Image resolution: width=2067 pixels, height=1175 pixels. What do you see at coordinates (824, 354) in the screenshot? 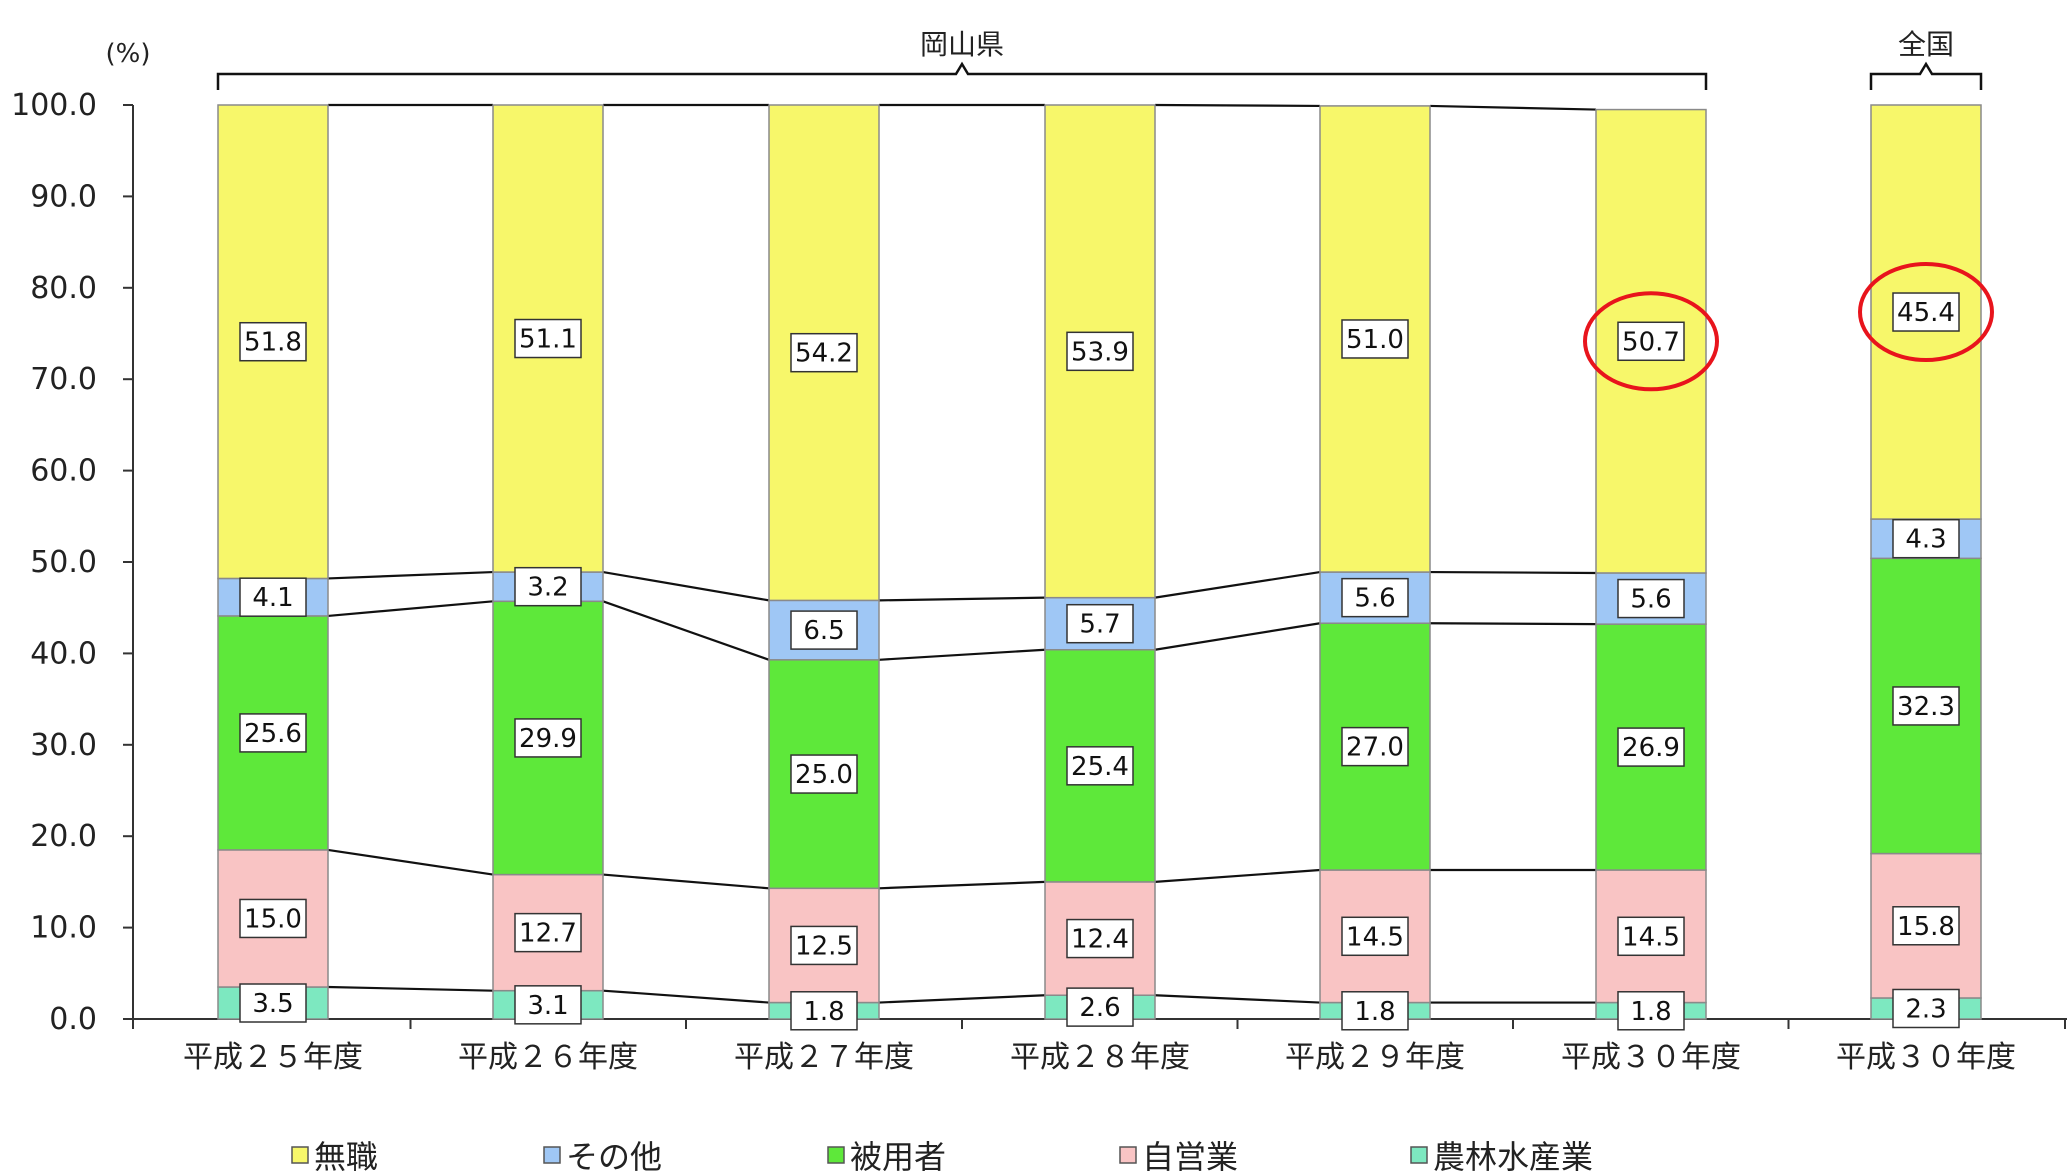
I see `data-label: 54.2` at bounding box center [824, 354].